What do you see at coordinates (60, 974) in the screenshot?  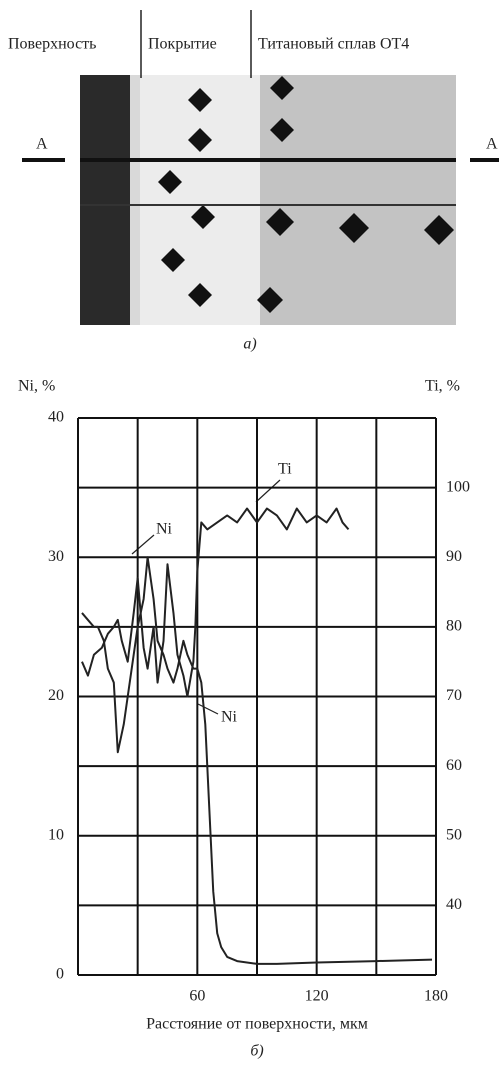 I see `y-tick-label: 0` at bounding box center [60, 974].